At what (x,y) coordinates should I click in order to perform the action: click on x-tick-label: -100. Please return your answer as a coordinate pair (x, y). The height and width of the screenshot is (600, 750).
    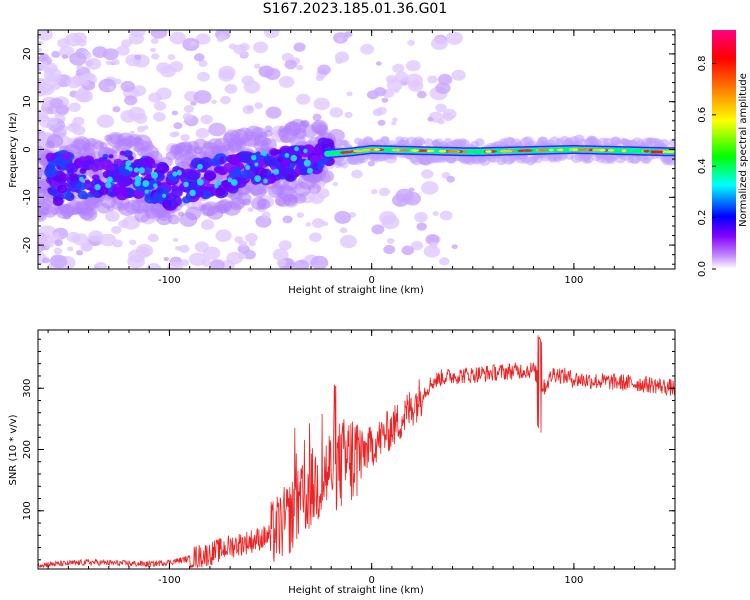
    Looking at the image, I should click on (169, 580).